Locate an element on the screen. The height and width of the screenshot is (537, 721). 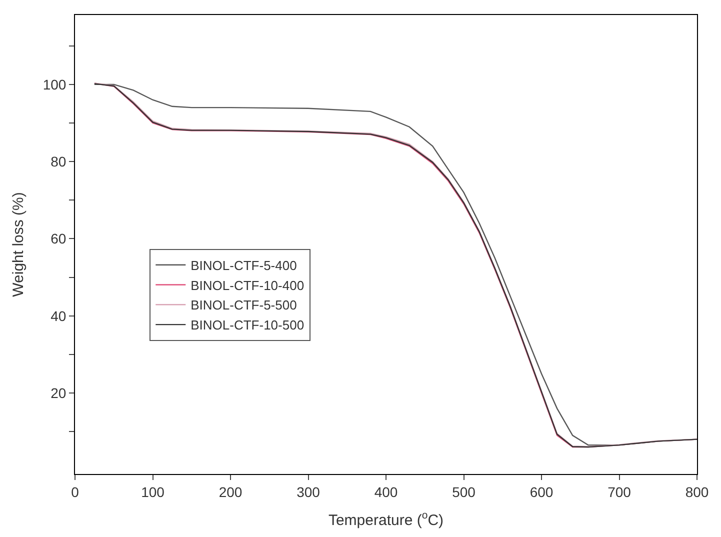
x-tick-label: 700 is located at coordinates (620, 492).